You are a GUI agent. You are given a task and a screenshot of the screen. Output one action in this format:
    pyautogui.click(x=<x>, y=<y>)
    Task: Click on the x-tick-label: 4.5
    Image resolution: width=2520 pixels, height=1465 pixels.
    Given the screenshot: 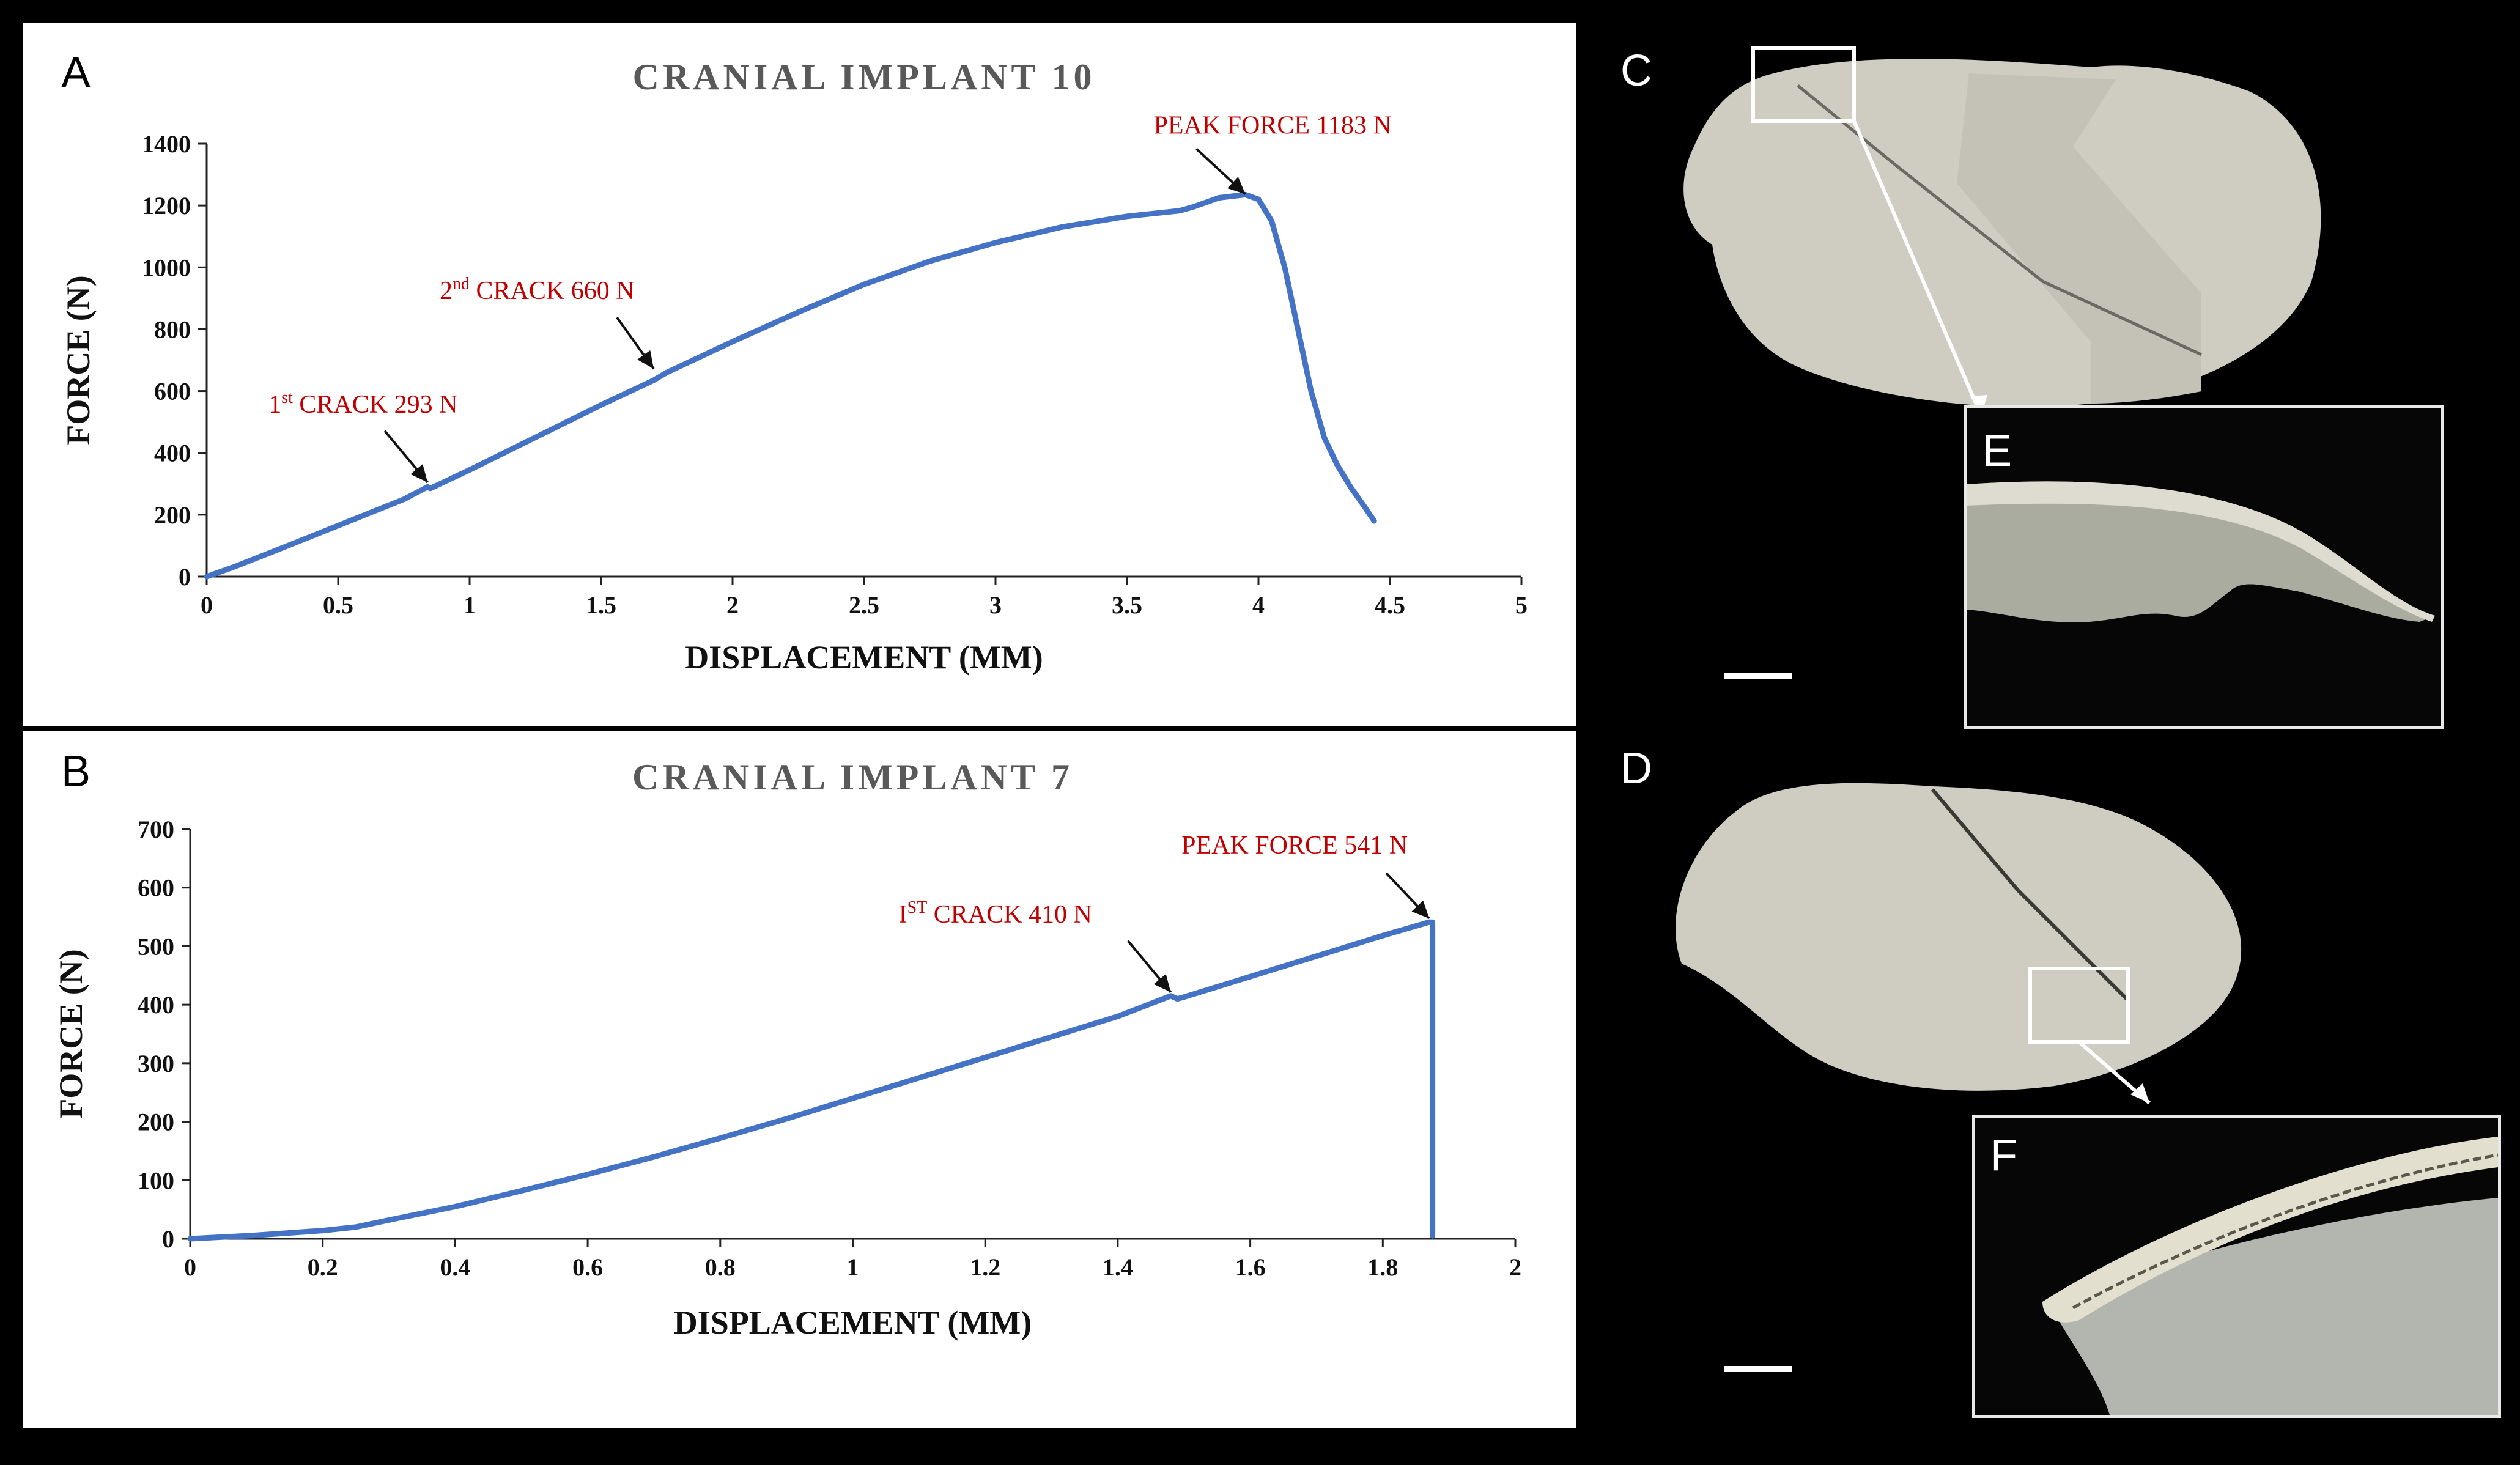 What is the action you would take?
    pyautogui.click(x=1390, y=605)
    